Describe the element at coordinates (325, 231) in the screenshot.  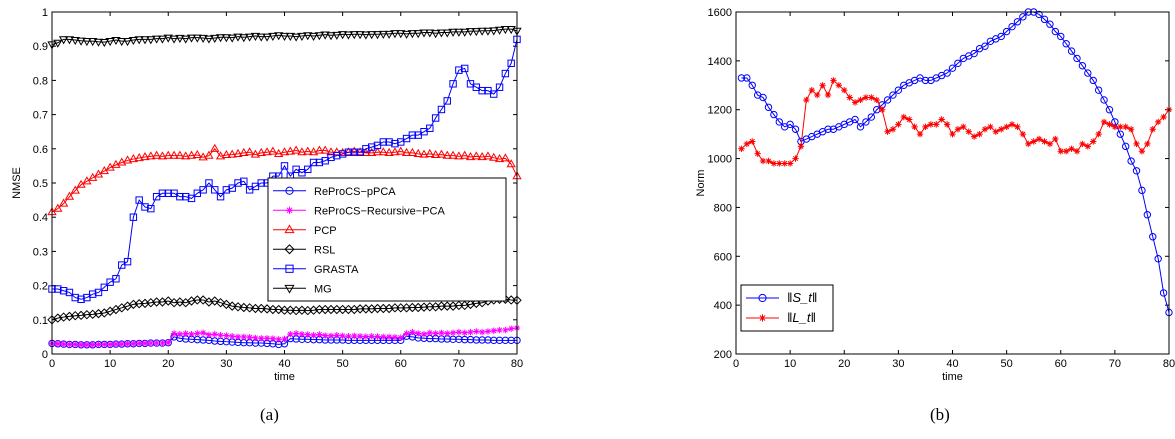
I see `legend-entry: PCP` at that location.